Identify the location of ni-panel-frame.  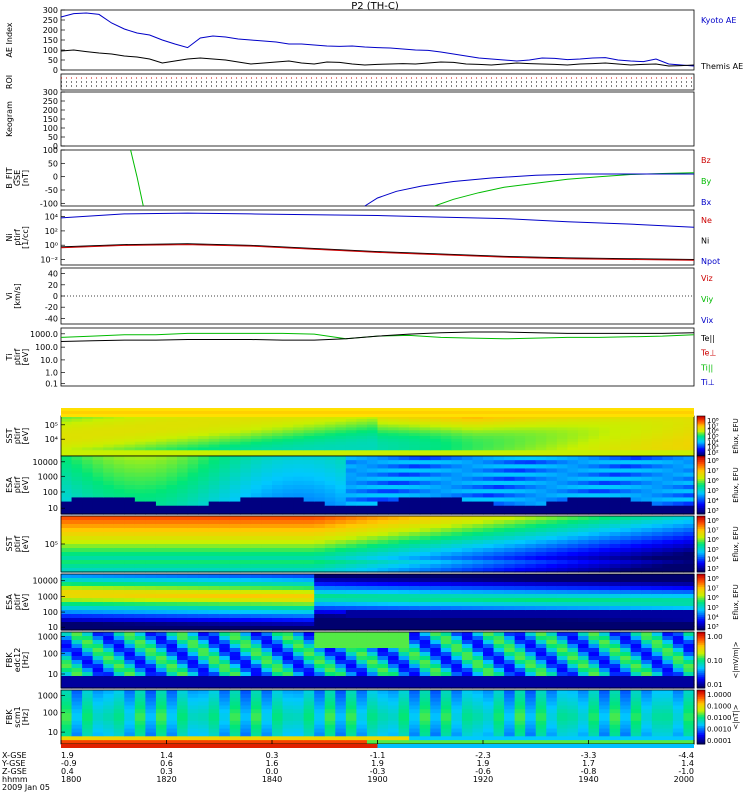
(377, 237).